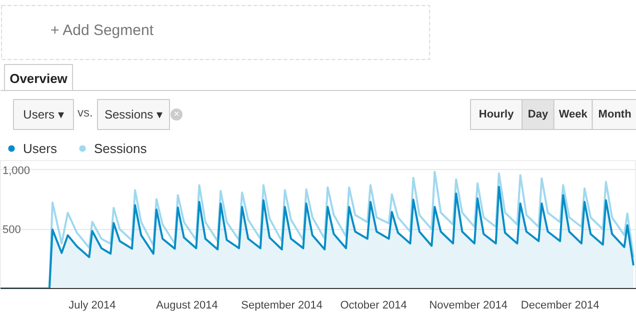 Image resolution: width=636 pixels, height=330 pixels. What do you see at coordinates (496, 114) in the screenshot?
I see `text: Hourly` at bounding box center [496, 114].